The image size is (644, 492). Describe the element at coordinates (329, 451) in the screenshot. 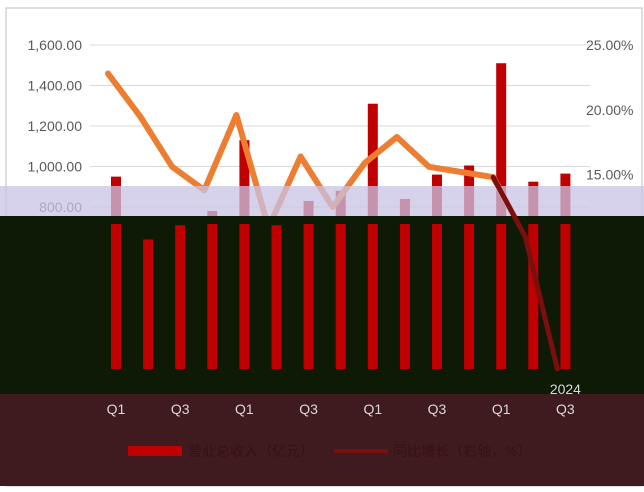

I see `legend: 营业总收入（亿元） 同比增长（右轴，%）` at that location.